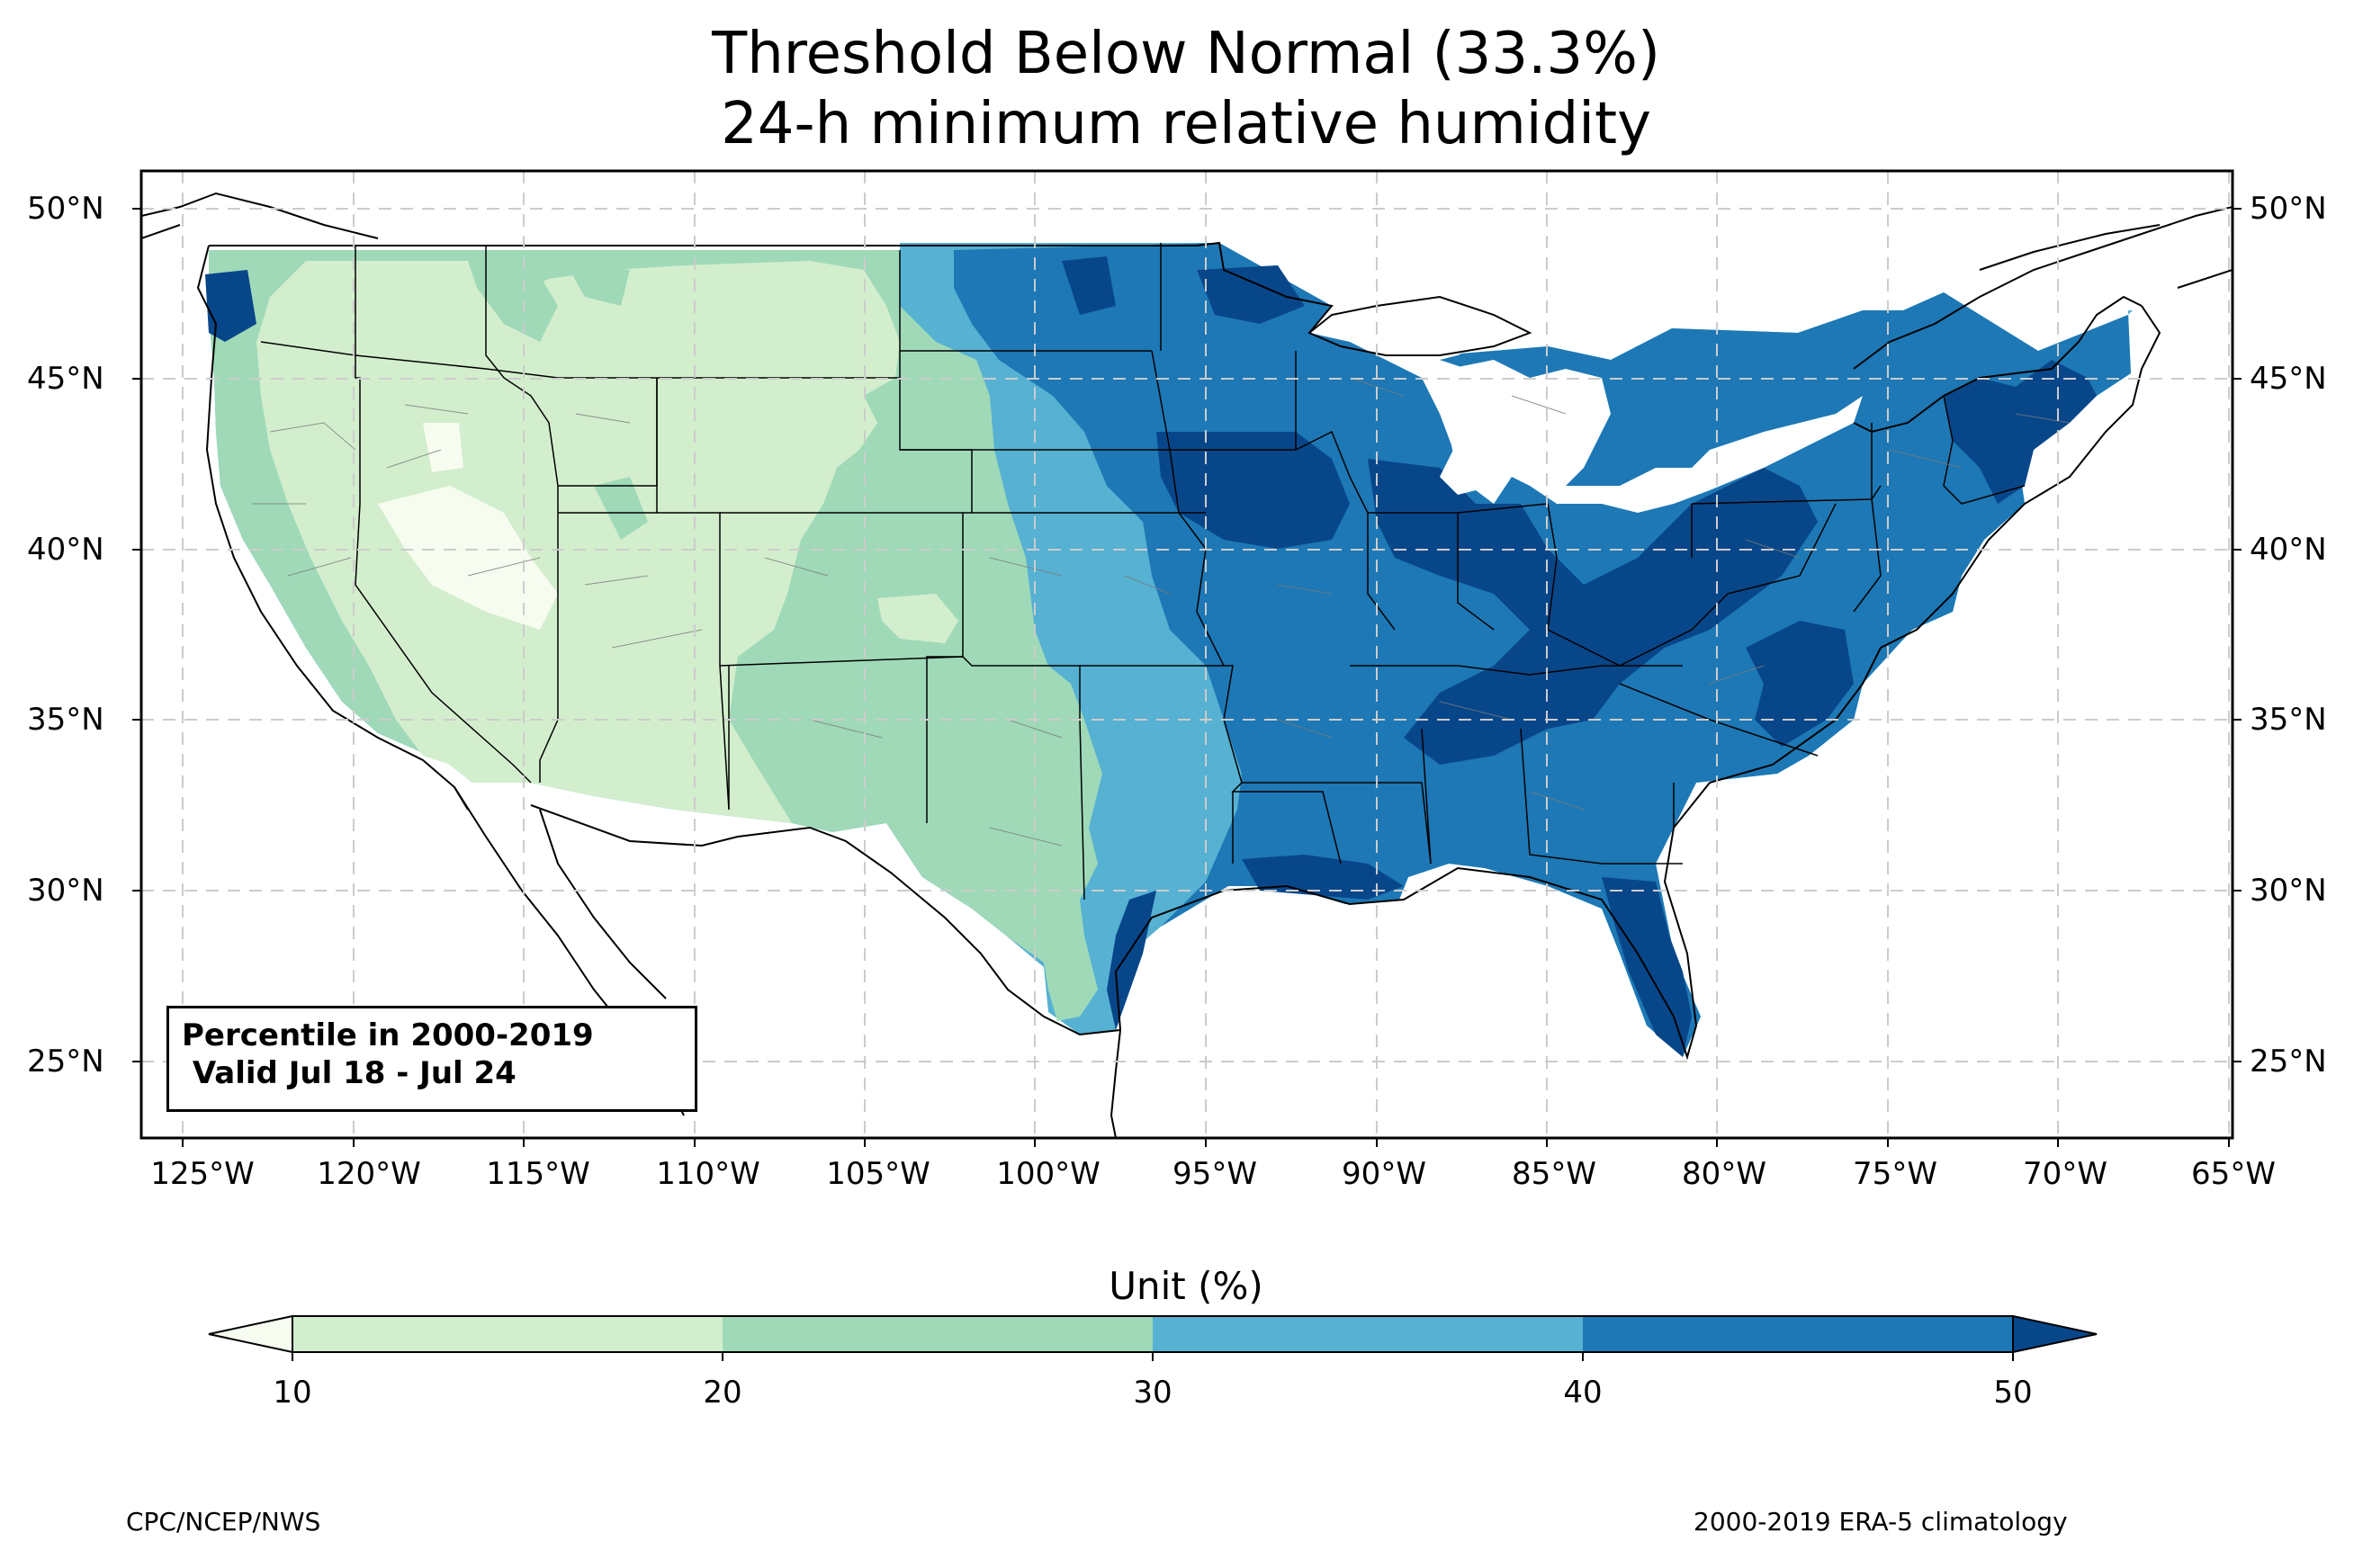  I want to click on great-lakes, so click(1586, 411).